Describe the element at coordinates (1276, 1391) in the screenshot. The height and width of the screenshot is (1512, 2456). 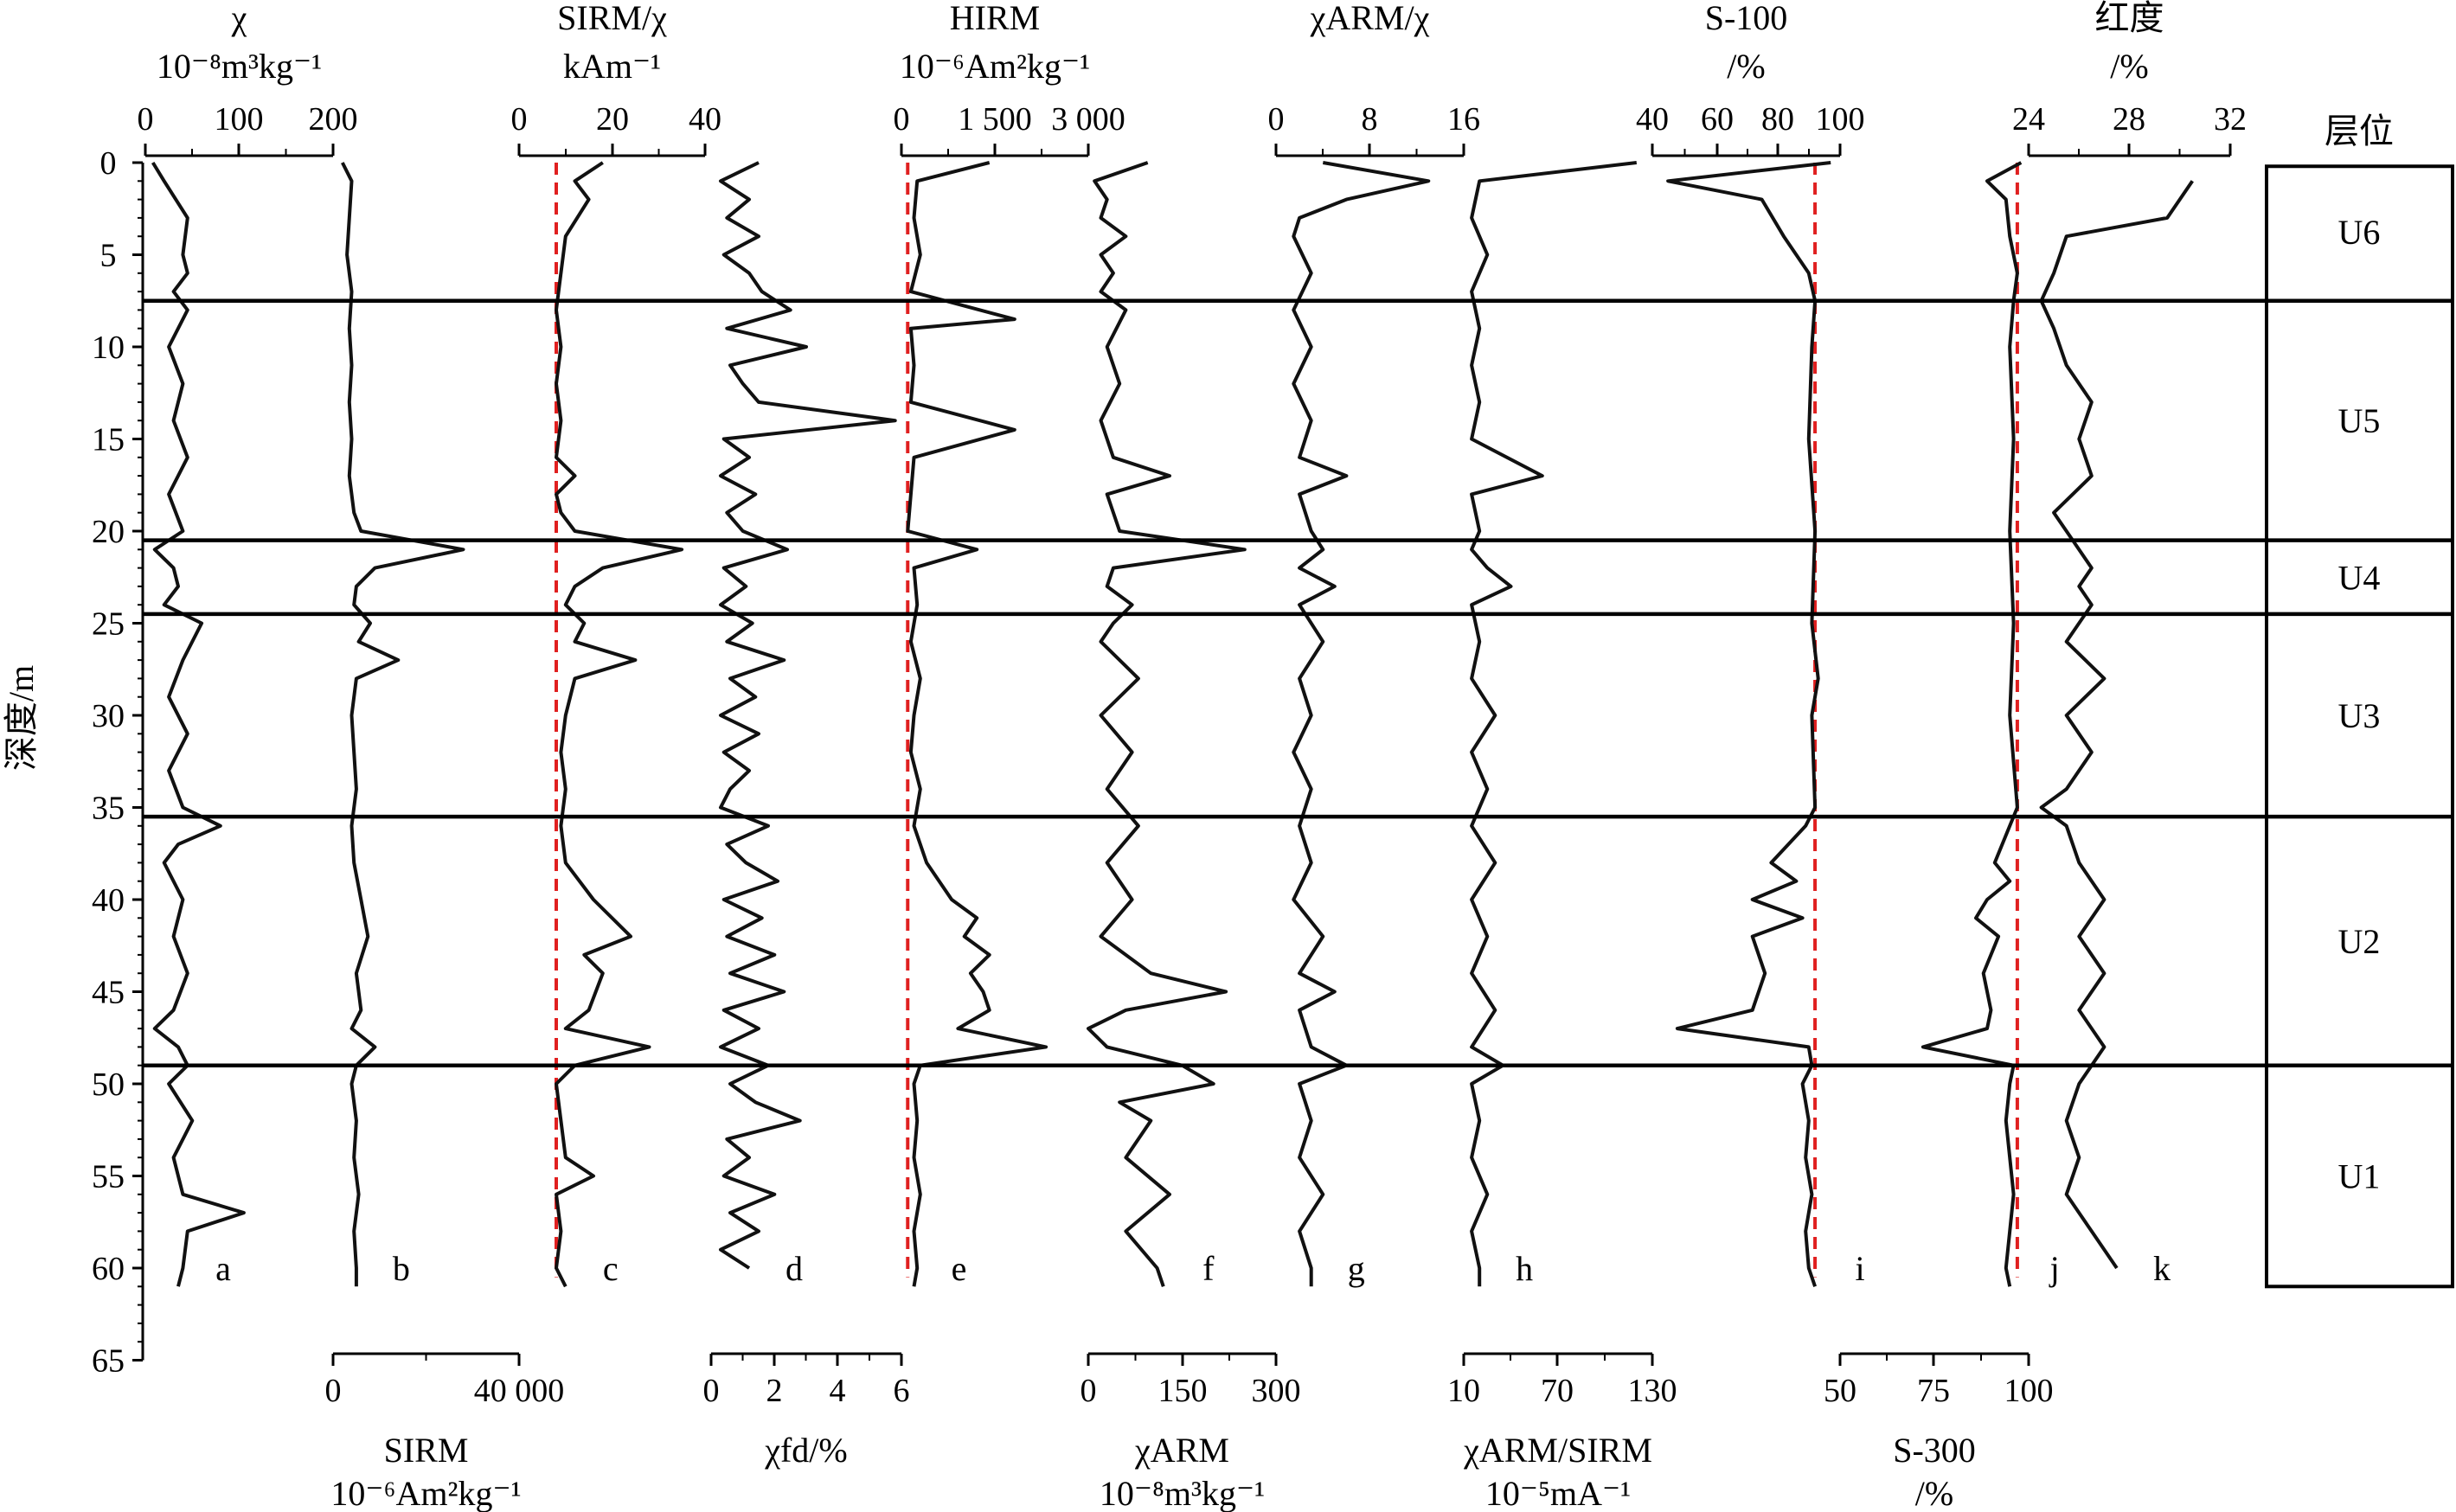
I see `x-tick-label-f: 300` at that location.